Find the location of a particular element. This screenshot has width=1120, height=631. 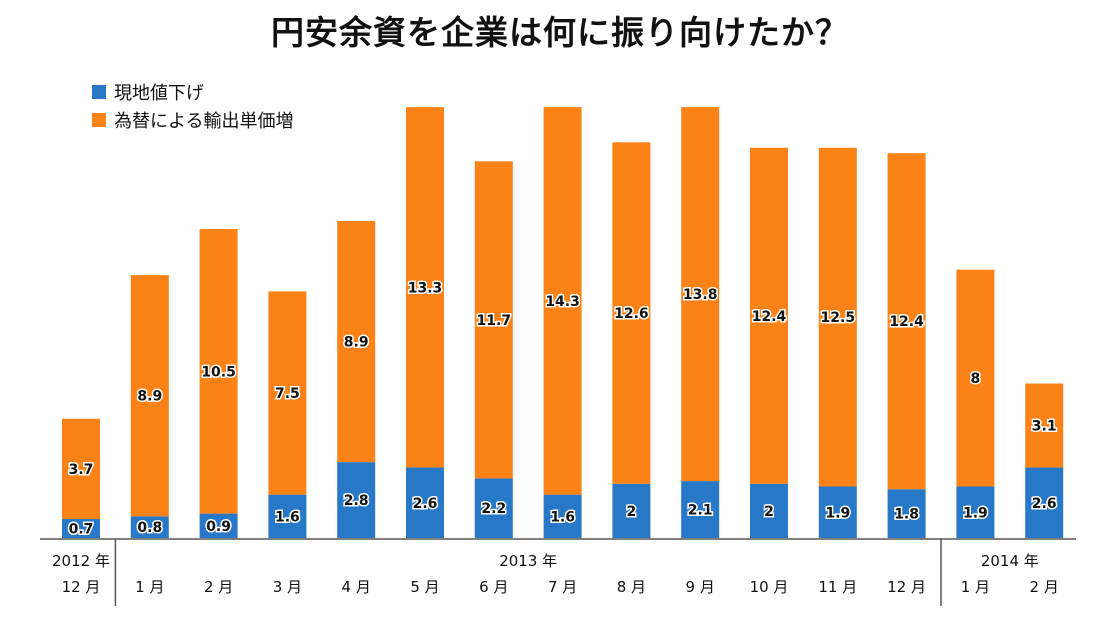

x-tick-label: 10 月 is located at coordinates (769, 587).